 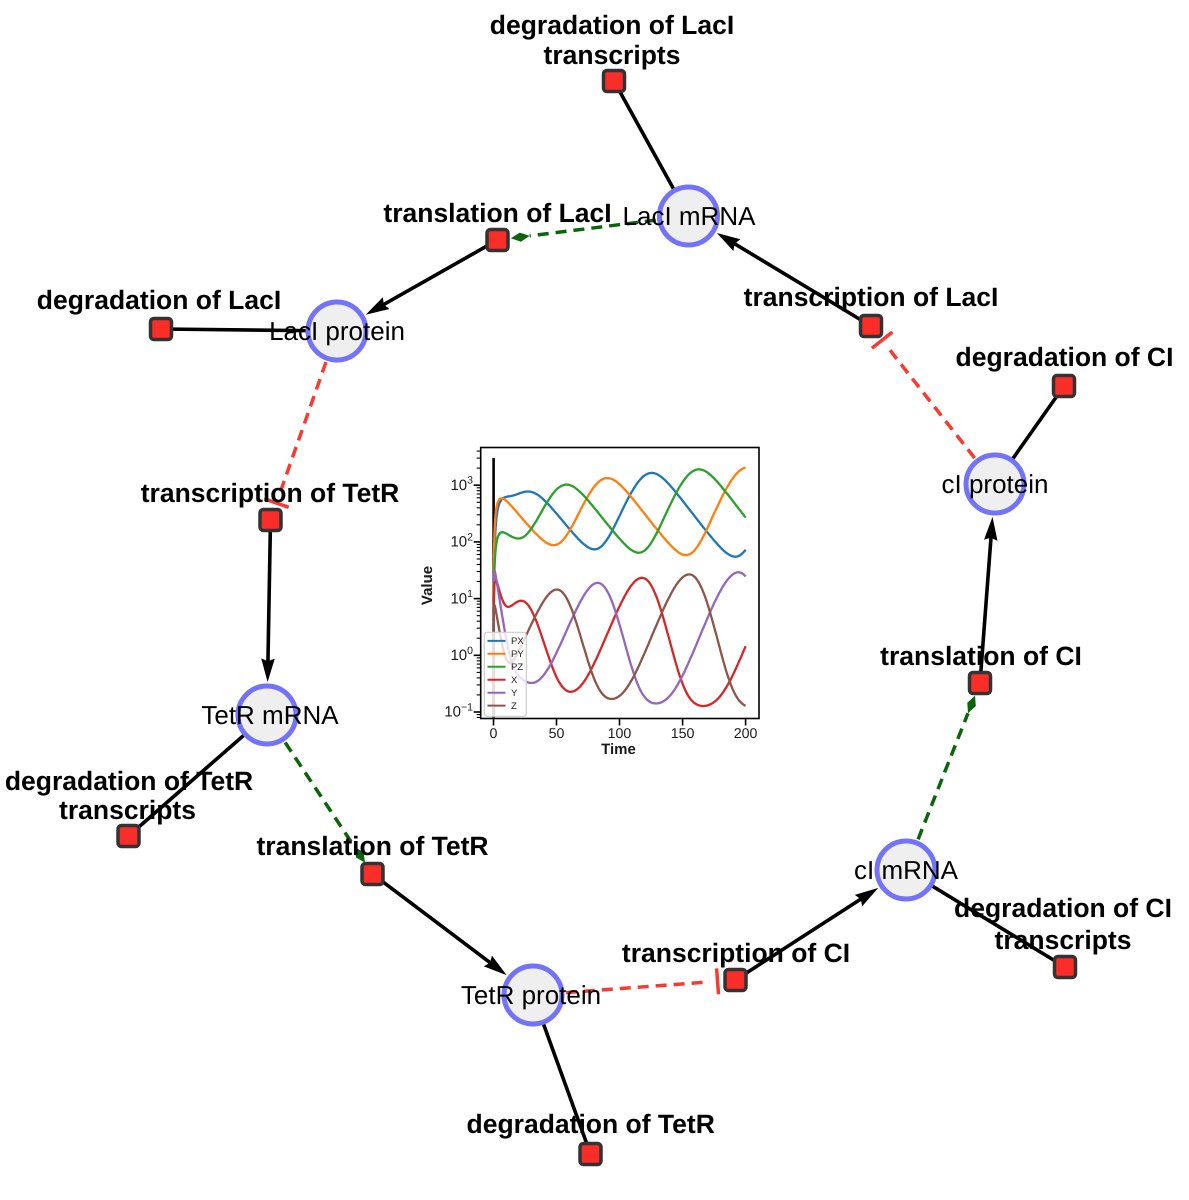 I want to click on svg-text: 150, so click(x=683, y=734).